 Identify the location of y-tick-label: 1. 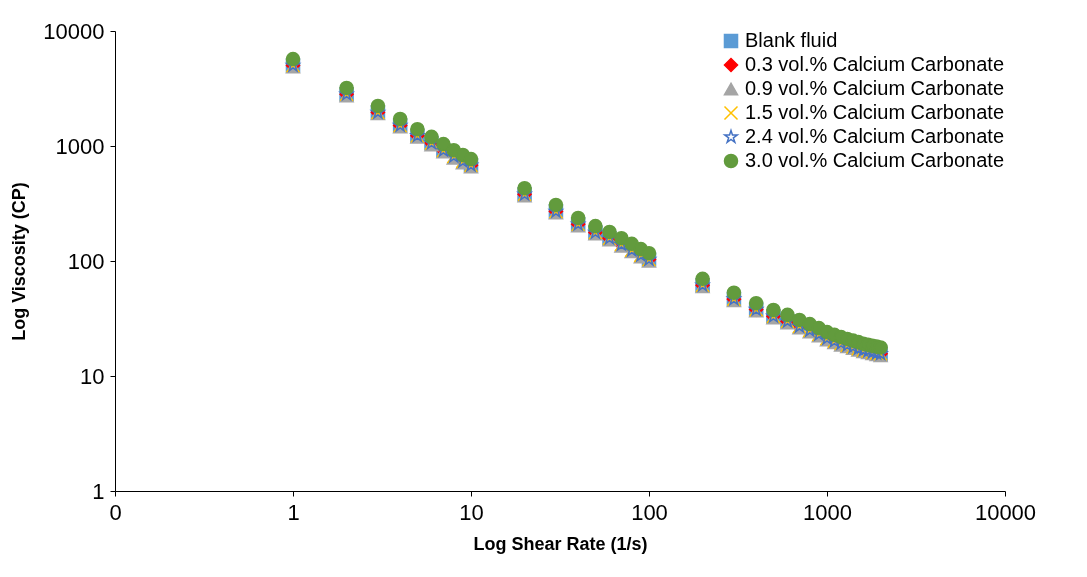
(98, 491).